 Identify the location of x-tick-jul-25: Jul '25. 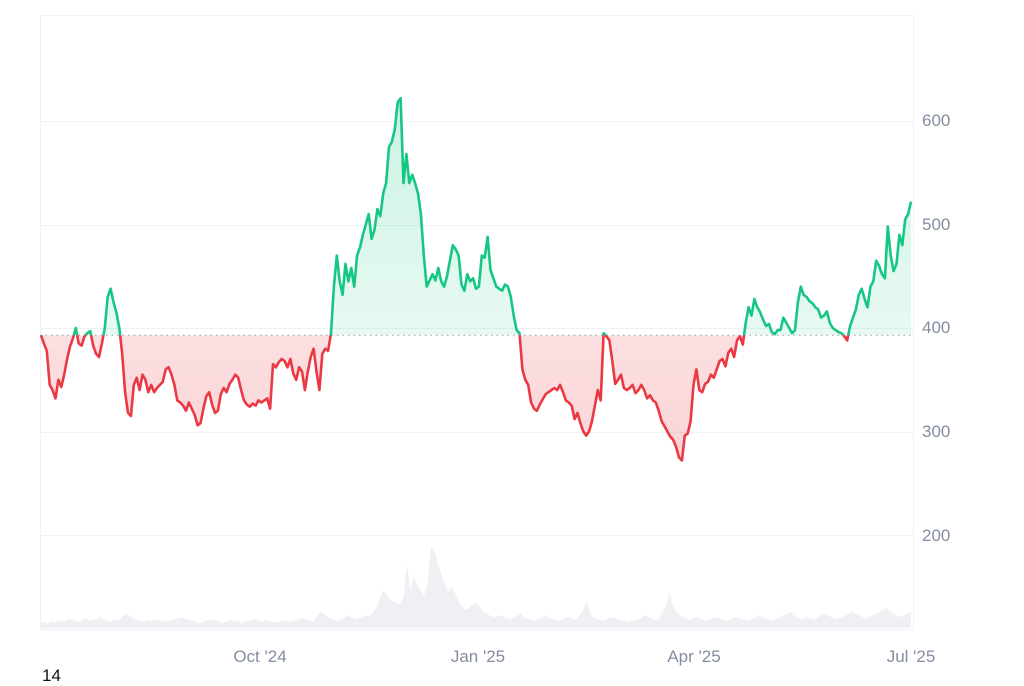
(911, 656).